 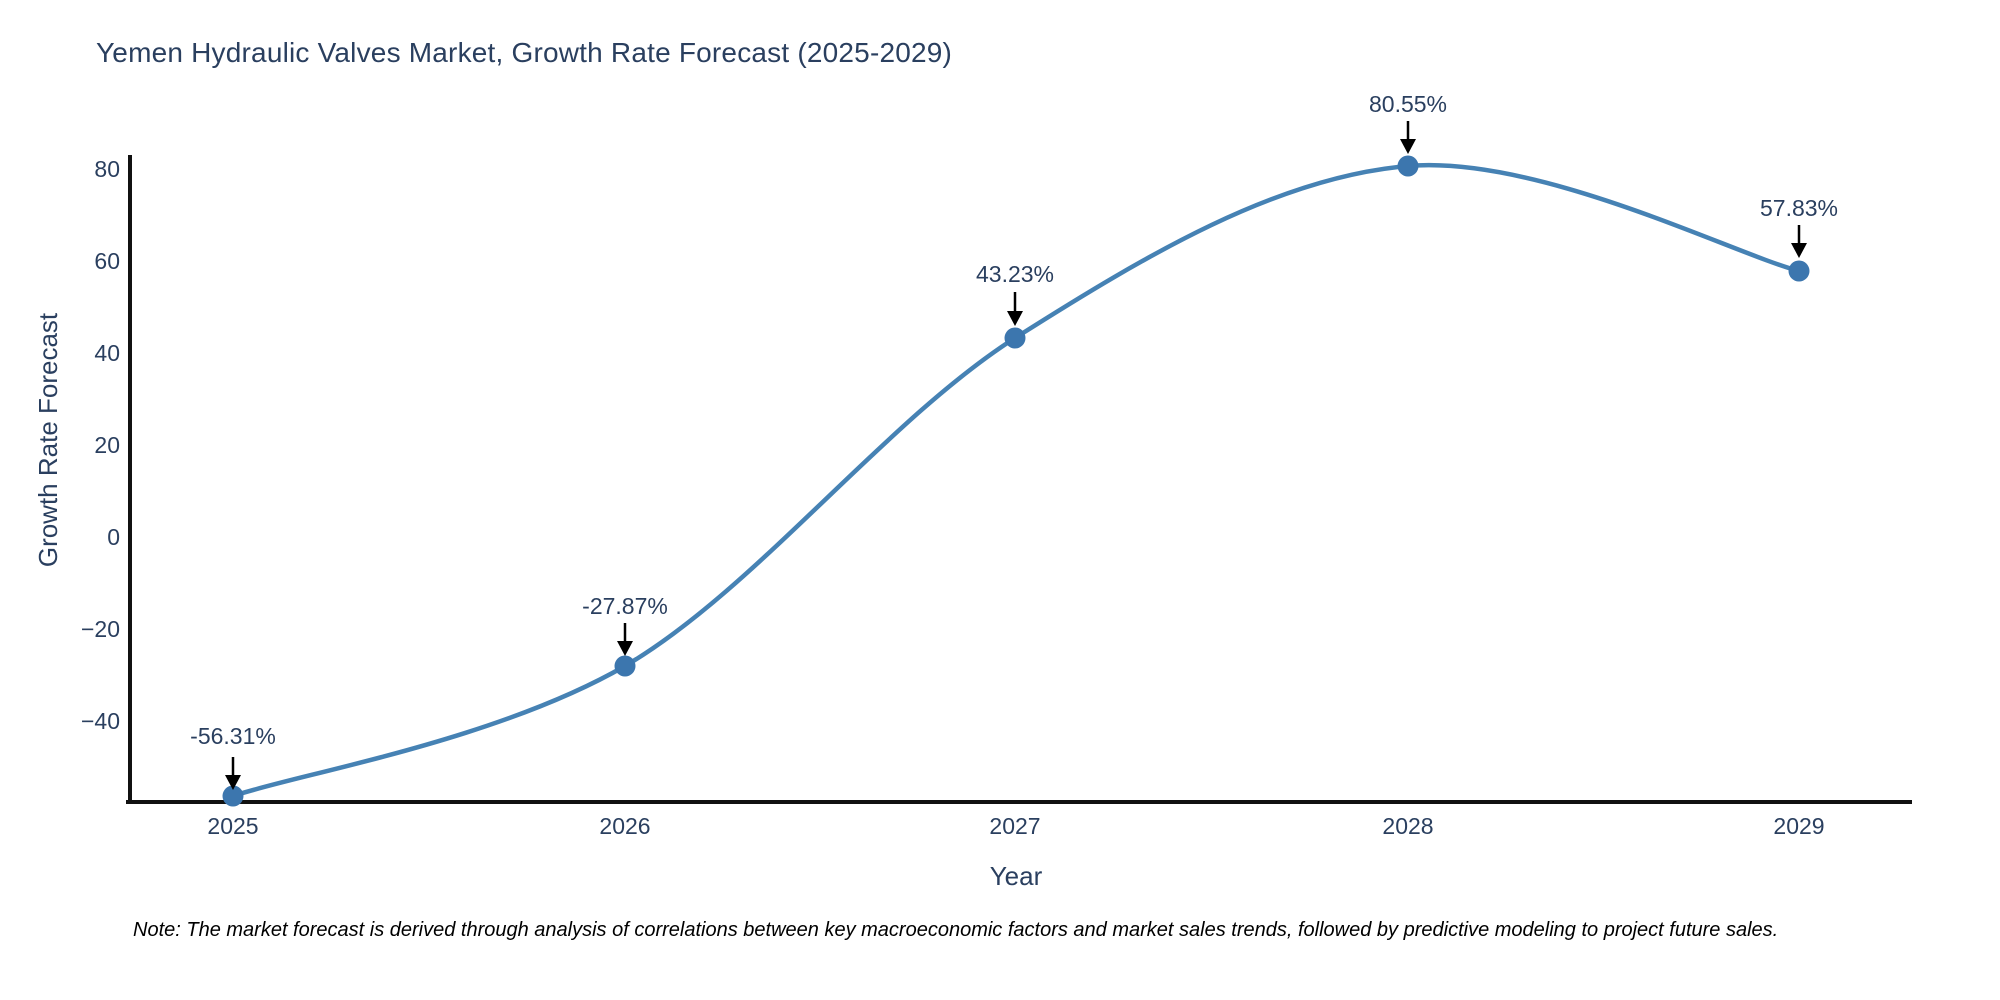 I want to click on point-annotation: 57.83%, so click(x=1798, y=208).